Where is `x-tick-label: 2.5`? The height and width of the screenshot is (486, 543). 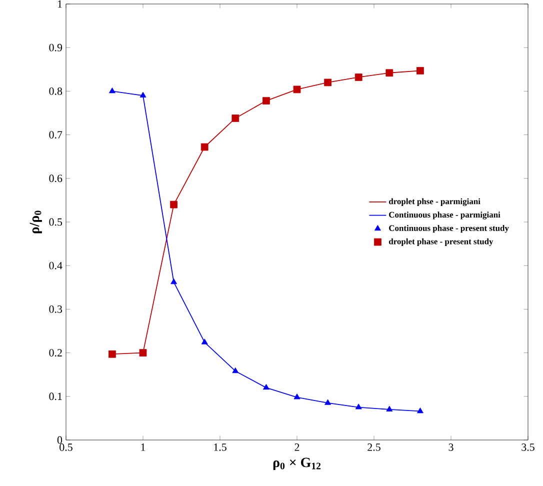
x-tick-label: 2.5 is located at coordinates (374, 447).